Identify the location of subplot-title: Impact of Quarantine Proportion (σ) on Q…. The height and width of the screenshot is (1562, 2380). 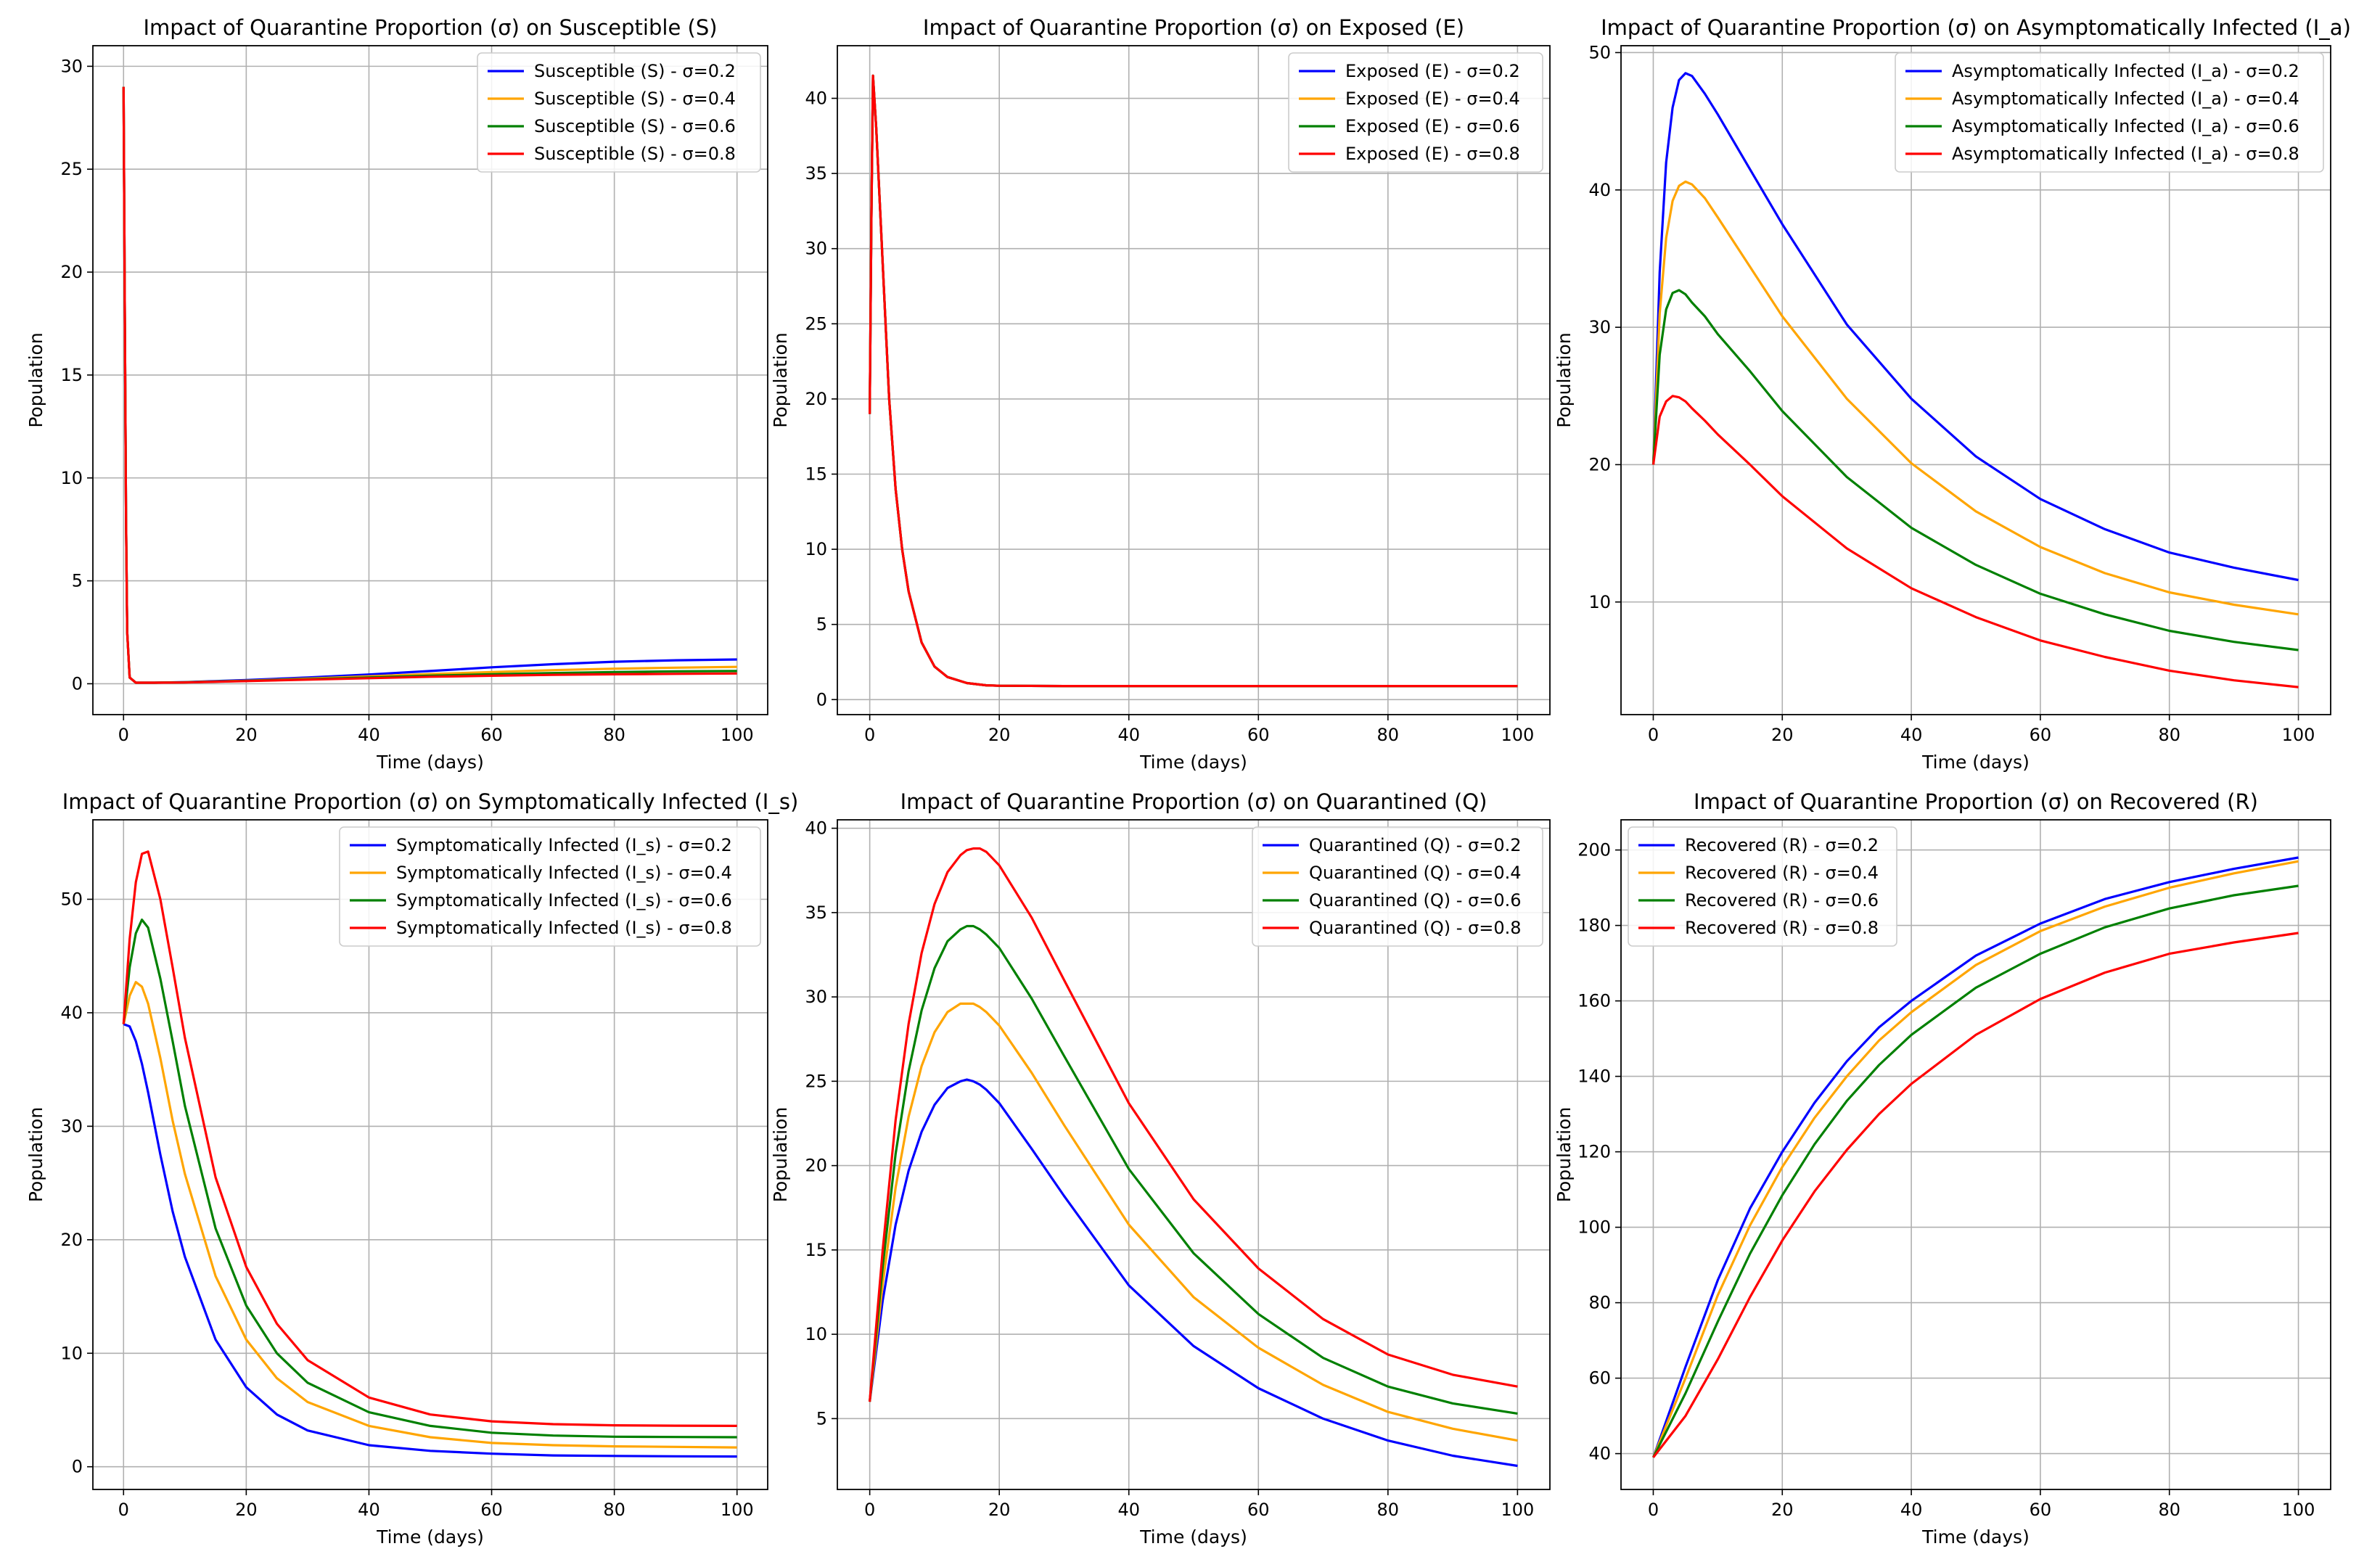
(1194, 801).